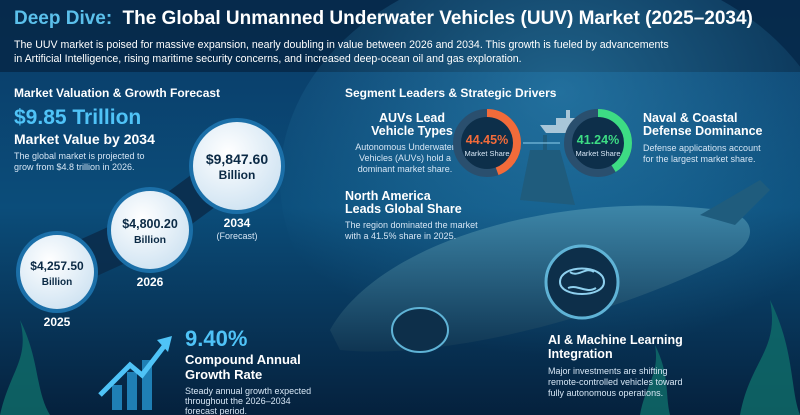 The width and height of the screenshot is (800, 415). What do you see at coordinates (135, 373) in the screenshot?
I see `growth-icon` at bounding box center [135, 373].